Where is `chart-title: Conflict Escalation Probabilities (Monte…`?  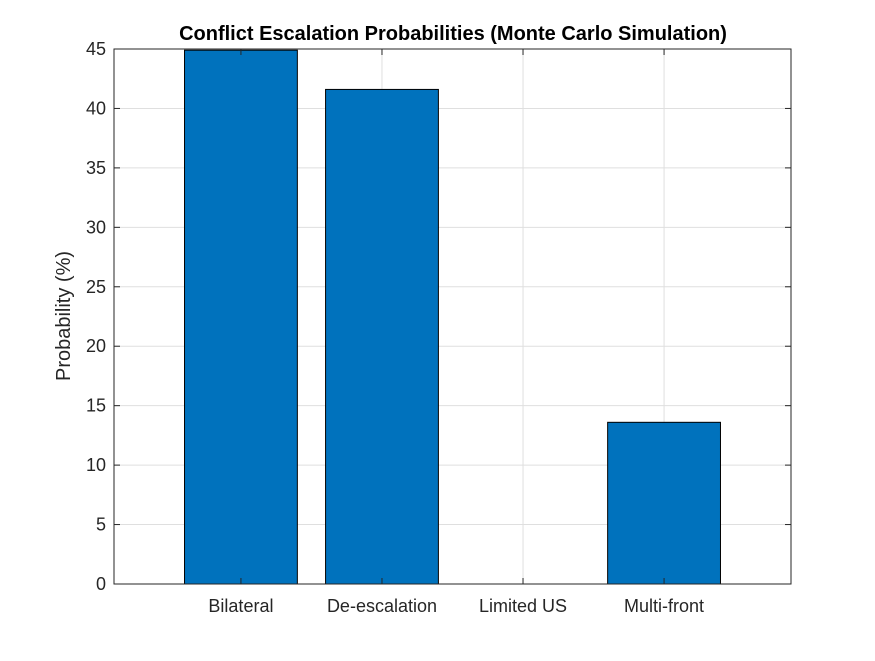
chart-title: Conflict Escalation Probabilities (Monte… is located at coordinates (453, 34).